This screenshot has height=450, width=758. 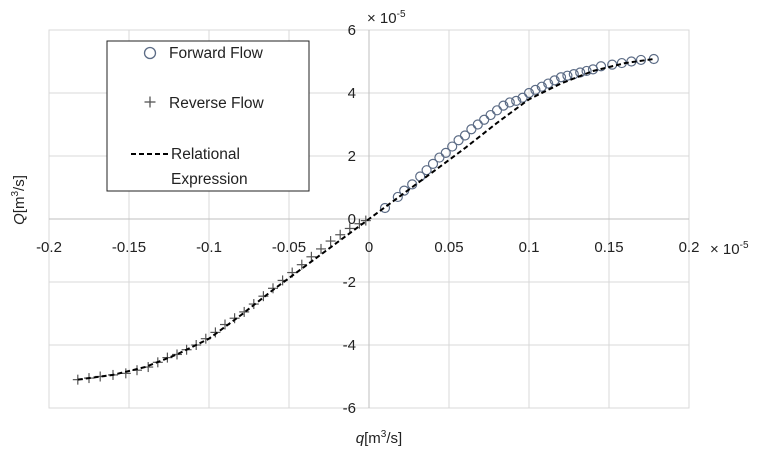 I want to click on x-tick-label: 0.15, so click(x=608, y=247).